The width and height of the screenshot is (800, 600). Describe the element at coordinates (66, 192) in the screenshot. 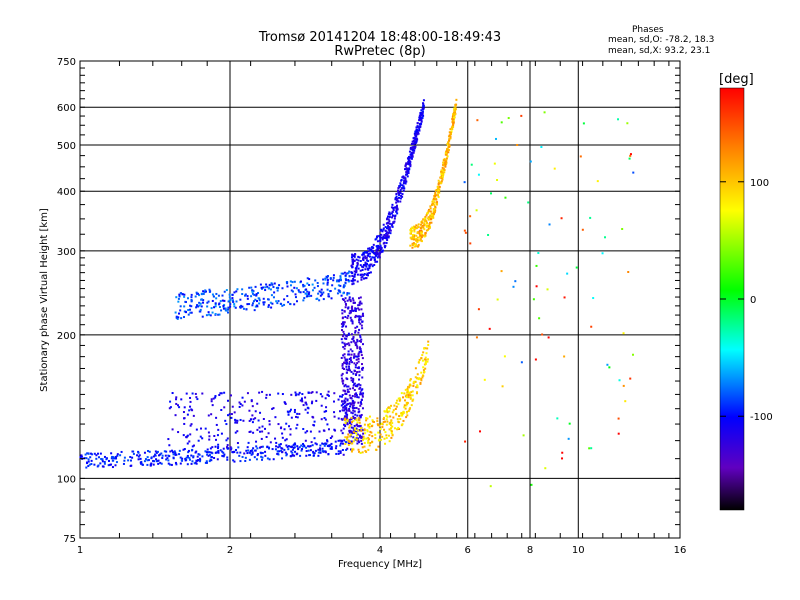

I see `y-tick-label: 400` at that location.